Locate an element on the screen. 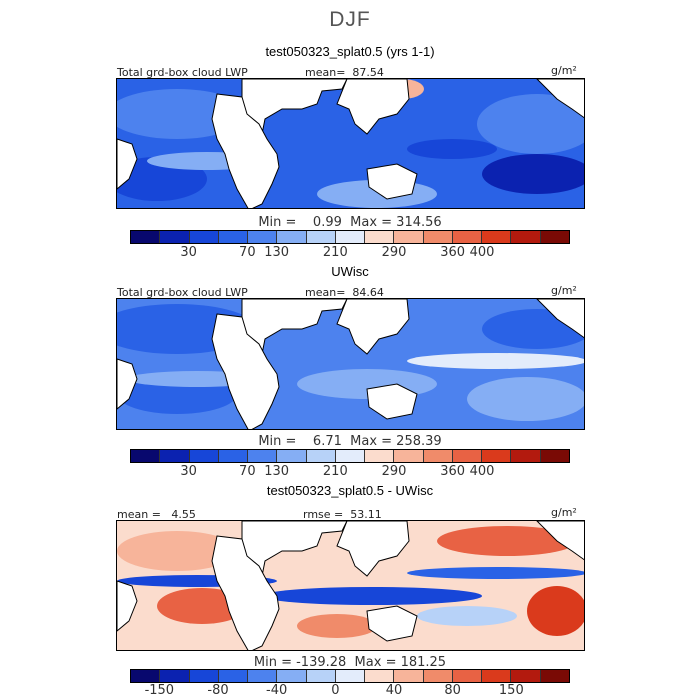  panel-1-field-wpac is located at coordinates (452, 149).